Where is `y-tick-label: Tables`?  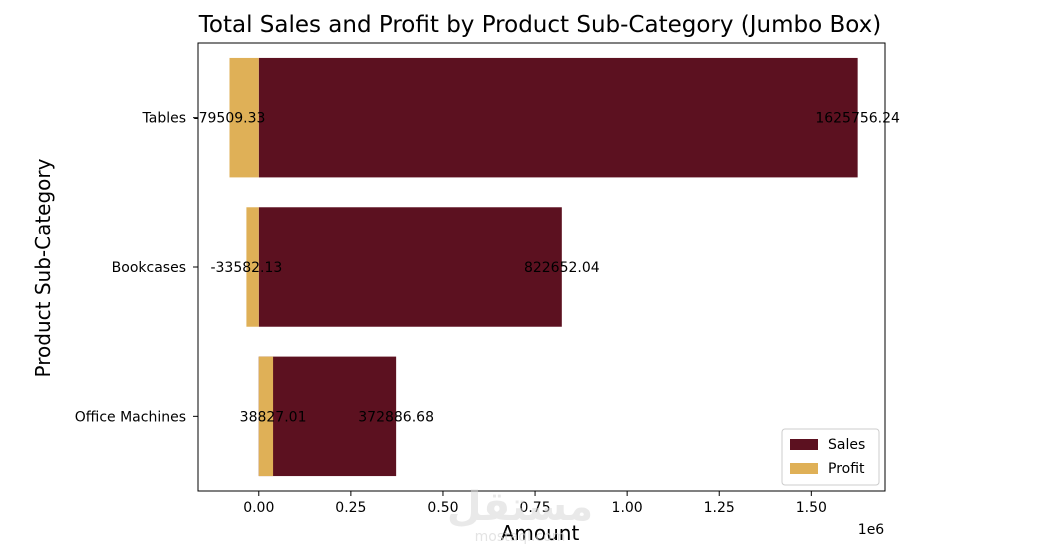 y-tick-label: Tables is located at coordinates (164, 119).